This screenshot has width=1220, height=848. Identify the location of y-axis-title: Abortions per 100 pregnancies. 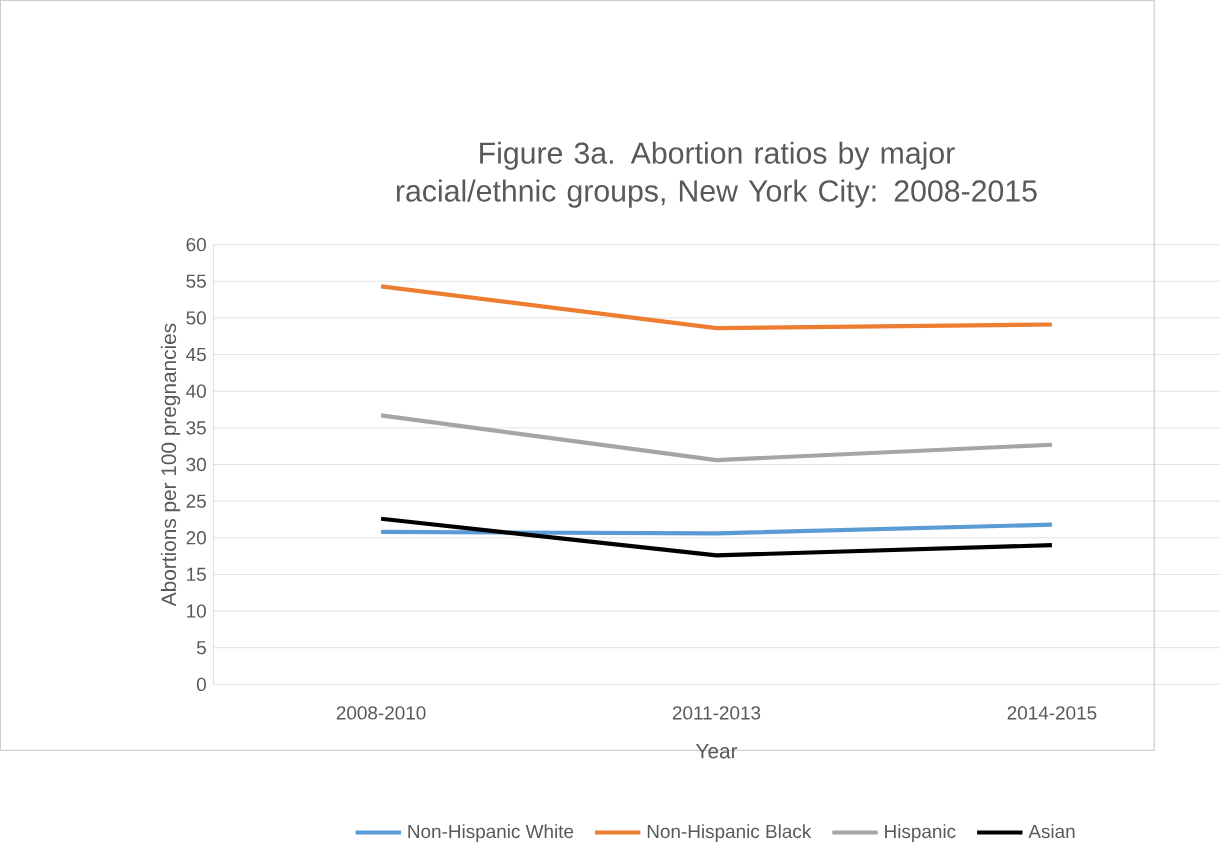
(170, 464).